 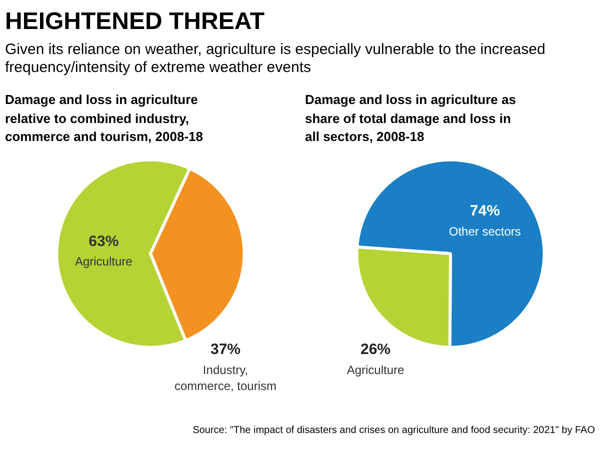 I want to click on chart-subtitle: Given its reliance on weather, agriculture is especially vulnerable to the increased frequency/intensity of extreme weather events, so click(x=275, y=59).